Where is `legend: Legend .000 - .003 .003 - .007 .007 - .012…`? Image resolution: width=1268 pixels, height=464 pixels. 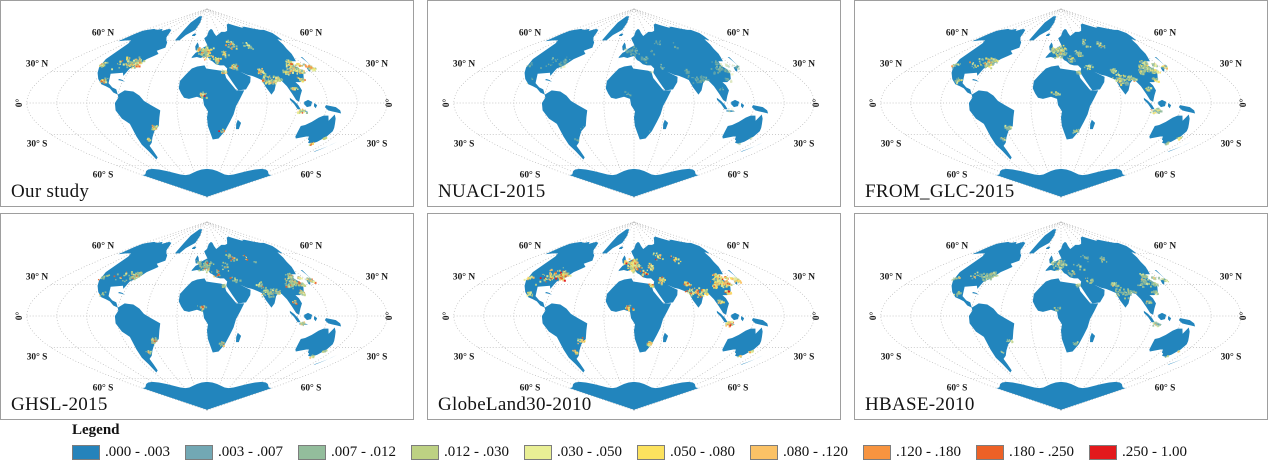
legend: Legend .000 - .003 .003 - .007 .007 - .012… is located at coordinates (629, 441).